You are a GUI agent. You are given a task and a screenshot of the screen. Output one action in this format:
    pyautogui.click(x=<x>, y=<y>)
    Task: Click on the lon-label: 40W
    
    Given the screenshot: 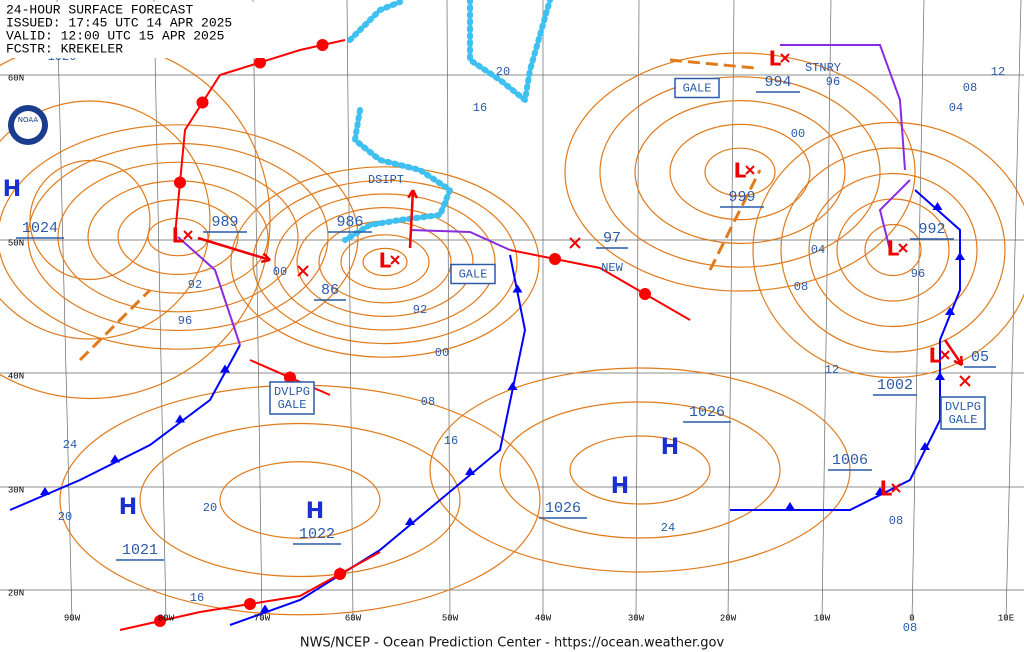 What is the action you would take?
    pyautogui.click(x=543, y=618)
    